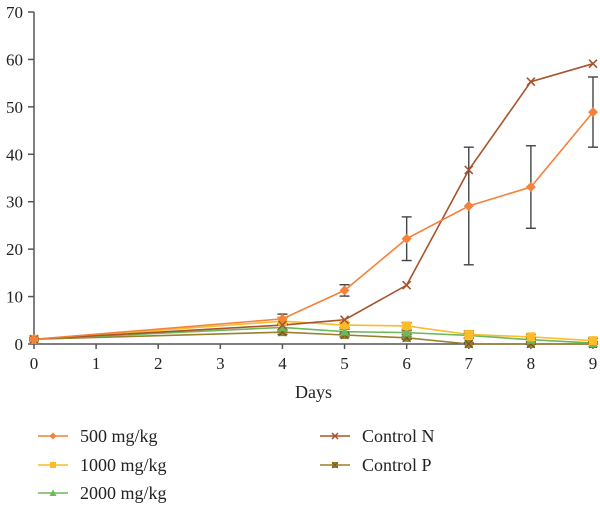 This screenshot has width=600, height=506. I want to click on y-ticks: 0 10 20 30 40 50 60 70, so click(20, 178).